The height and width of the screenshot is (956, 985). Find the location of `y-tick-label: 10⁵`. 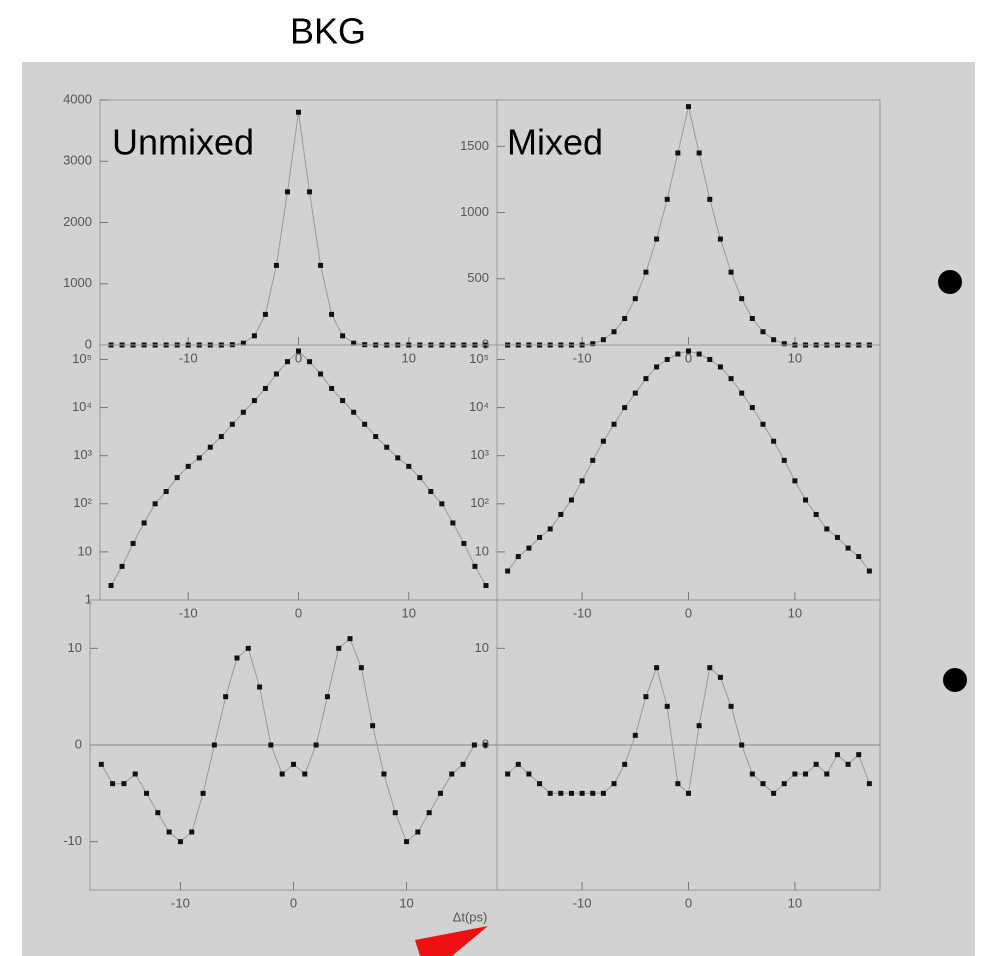

y-tick-label: 10⁵ is located at coordinates (479, 358).